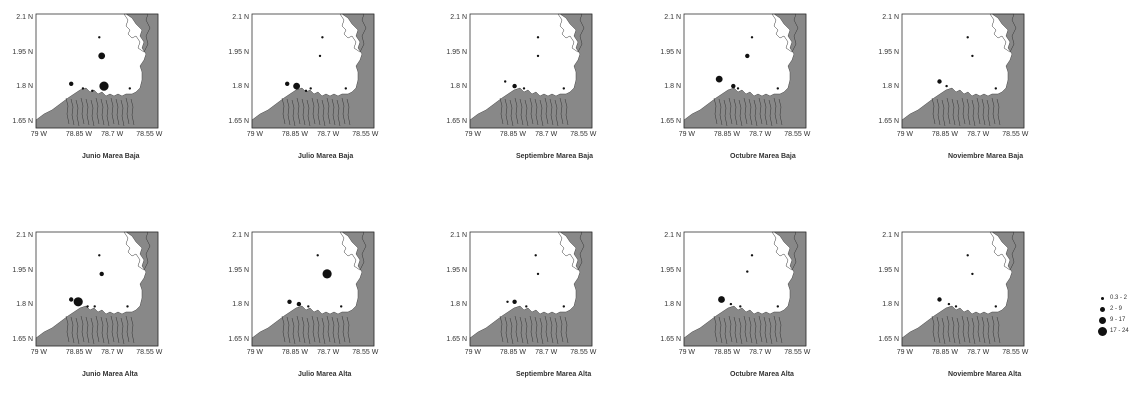 This screenshot has width=1140, height=399. What do you see at coordinates (1116, 309) in the screenshot?
I see `legend-label: 2 - 9` at bounding box center [1116, 309].